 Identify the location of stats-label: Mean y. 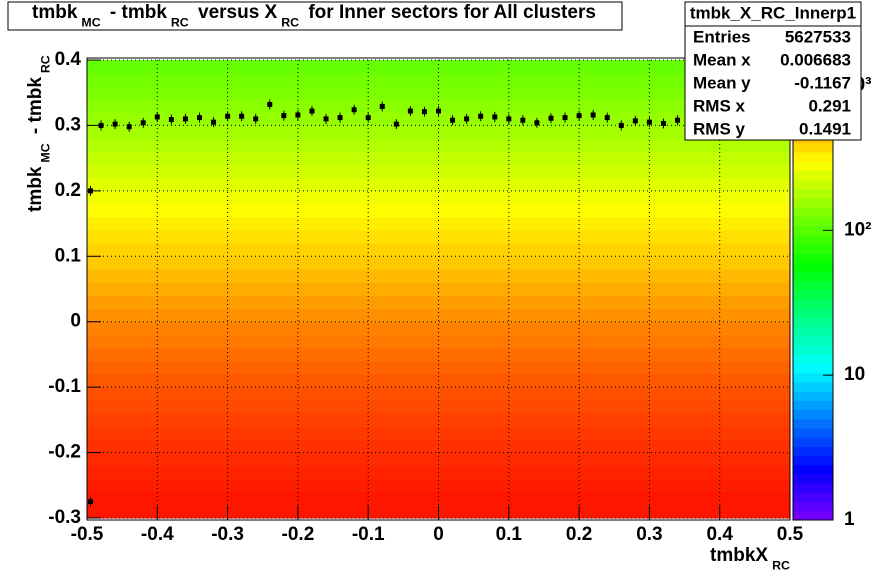
(722, 82).